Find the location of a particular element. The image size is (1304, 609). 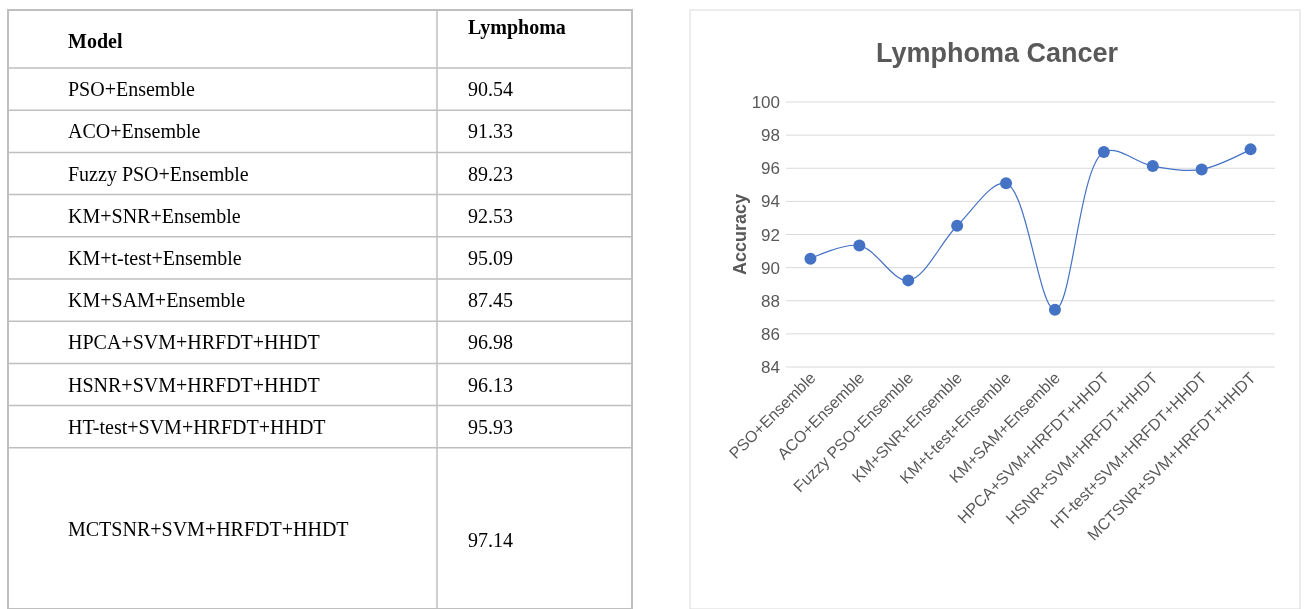

data-label: 90.54 is located at coordinates (490, 89).